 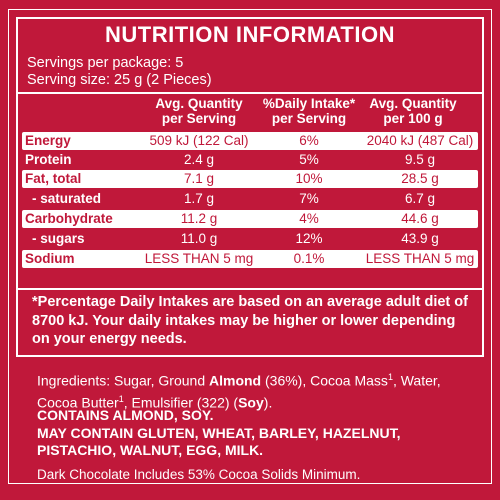 I want to click on per-100g-value: 28.5 g, so click(x=420, y=178).